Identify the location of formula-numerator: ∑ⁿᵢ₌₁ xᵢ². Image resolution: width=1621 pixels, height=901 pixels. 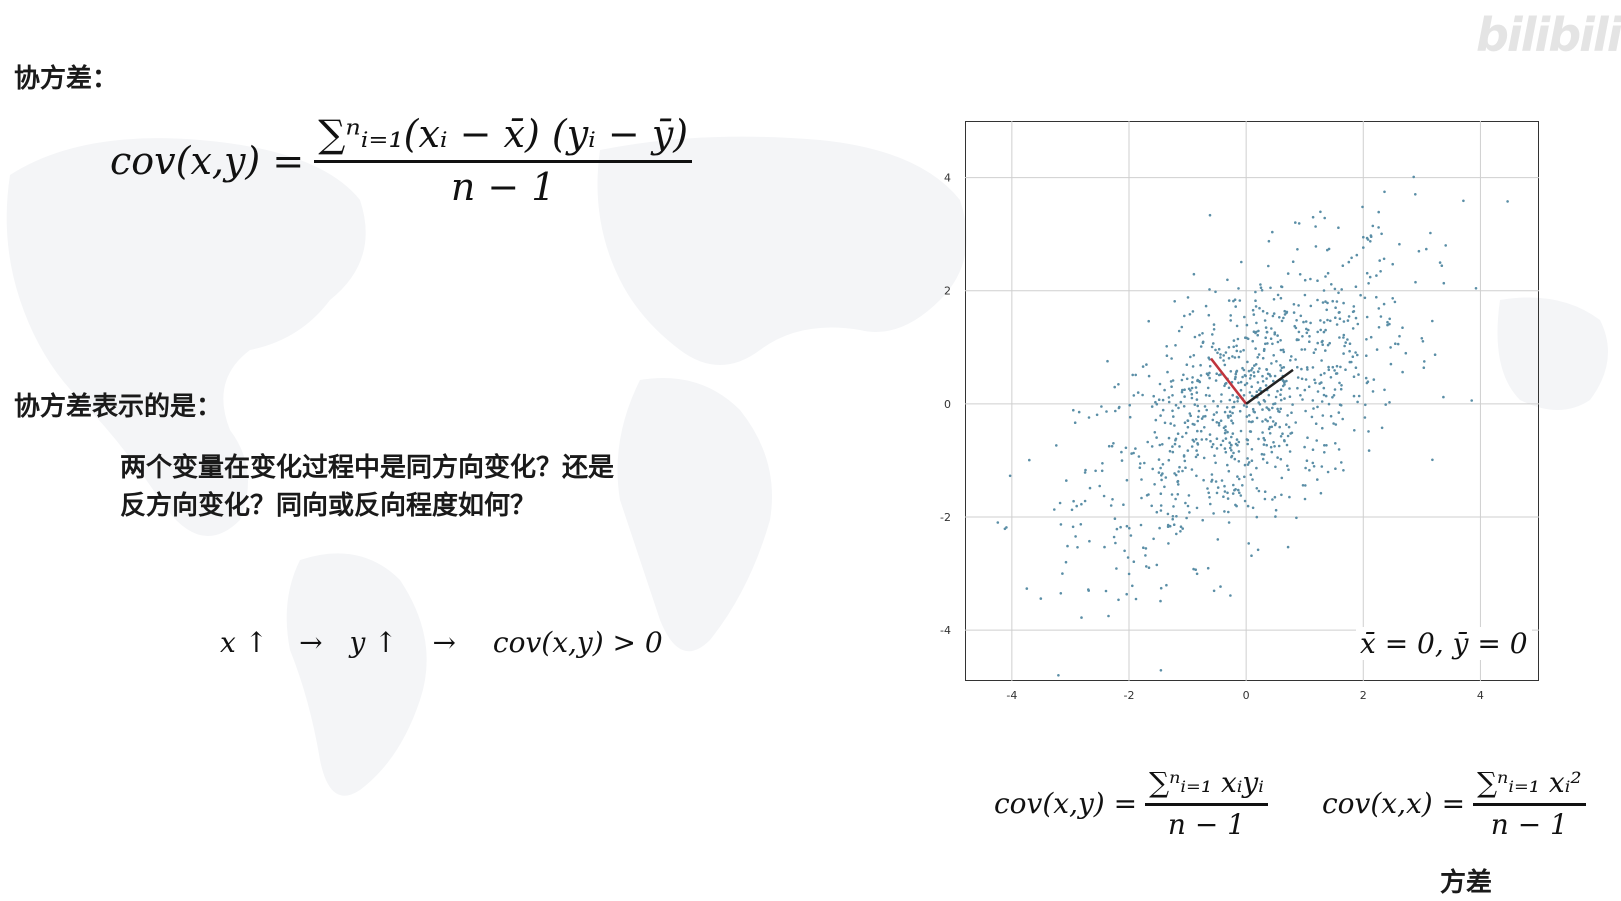
(1529, 782).